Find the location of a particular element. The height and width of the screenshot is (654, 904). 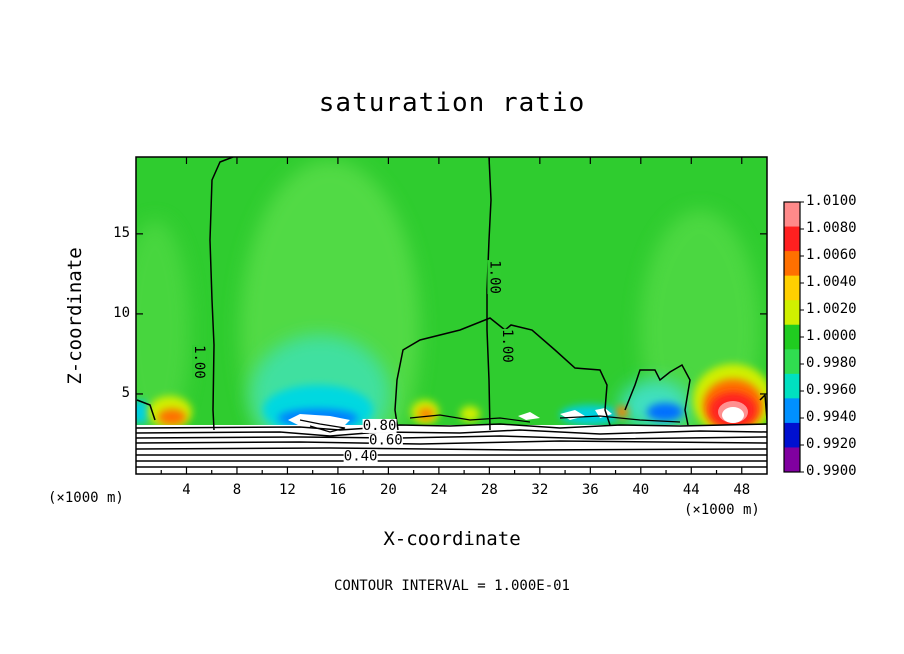

x-tick-label: 12 is located at coordinates (287, 490).